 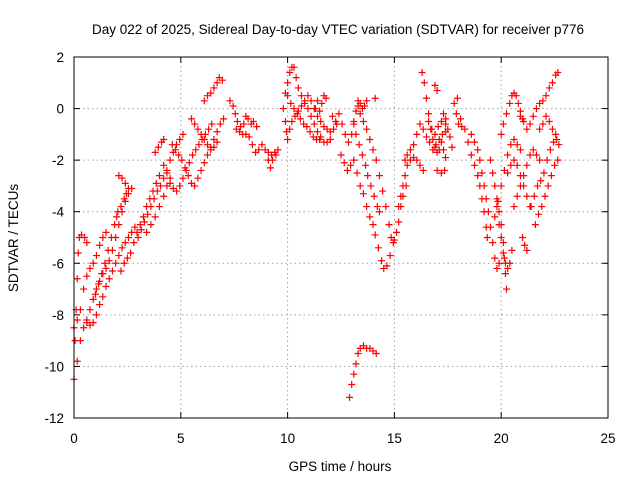 What do you see at coordinates (60, 57) in the screenshot?
I see `y-tick-label: 2` at bounding box center [60, 57].